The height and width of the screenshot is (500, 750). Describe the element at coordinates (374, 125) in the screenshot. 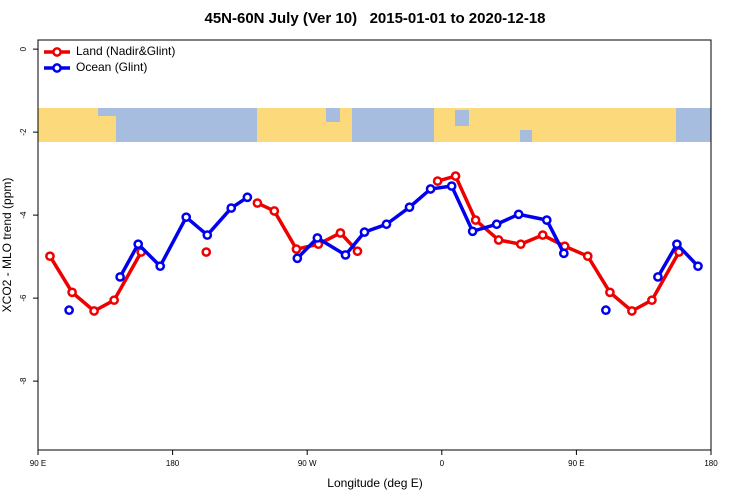

I see `map-strip` at that location.